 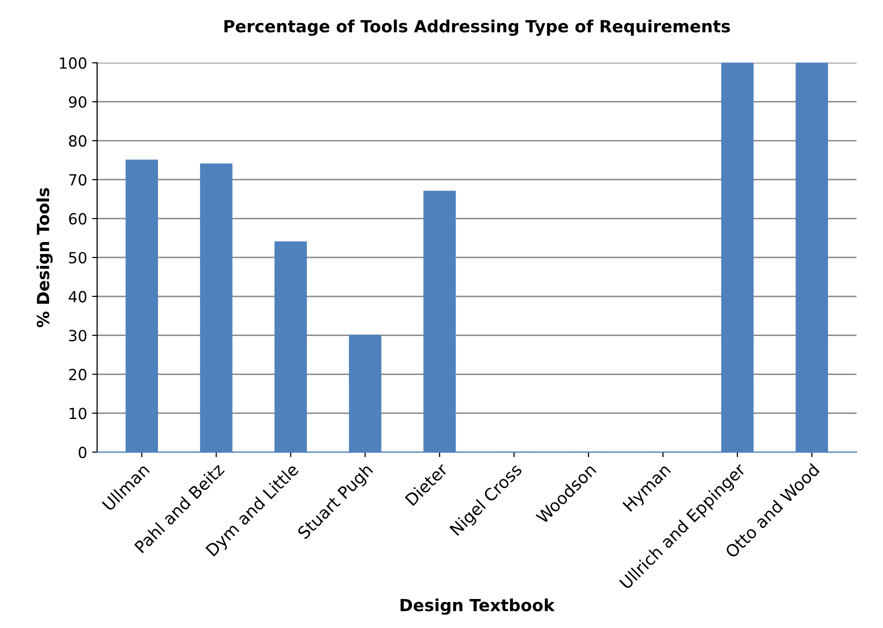 I want to click on y-tick-label: 100, so click(x=73, y=63).